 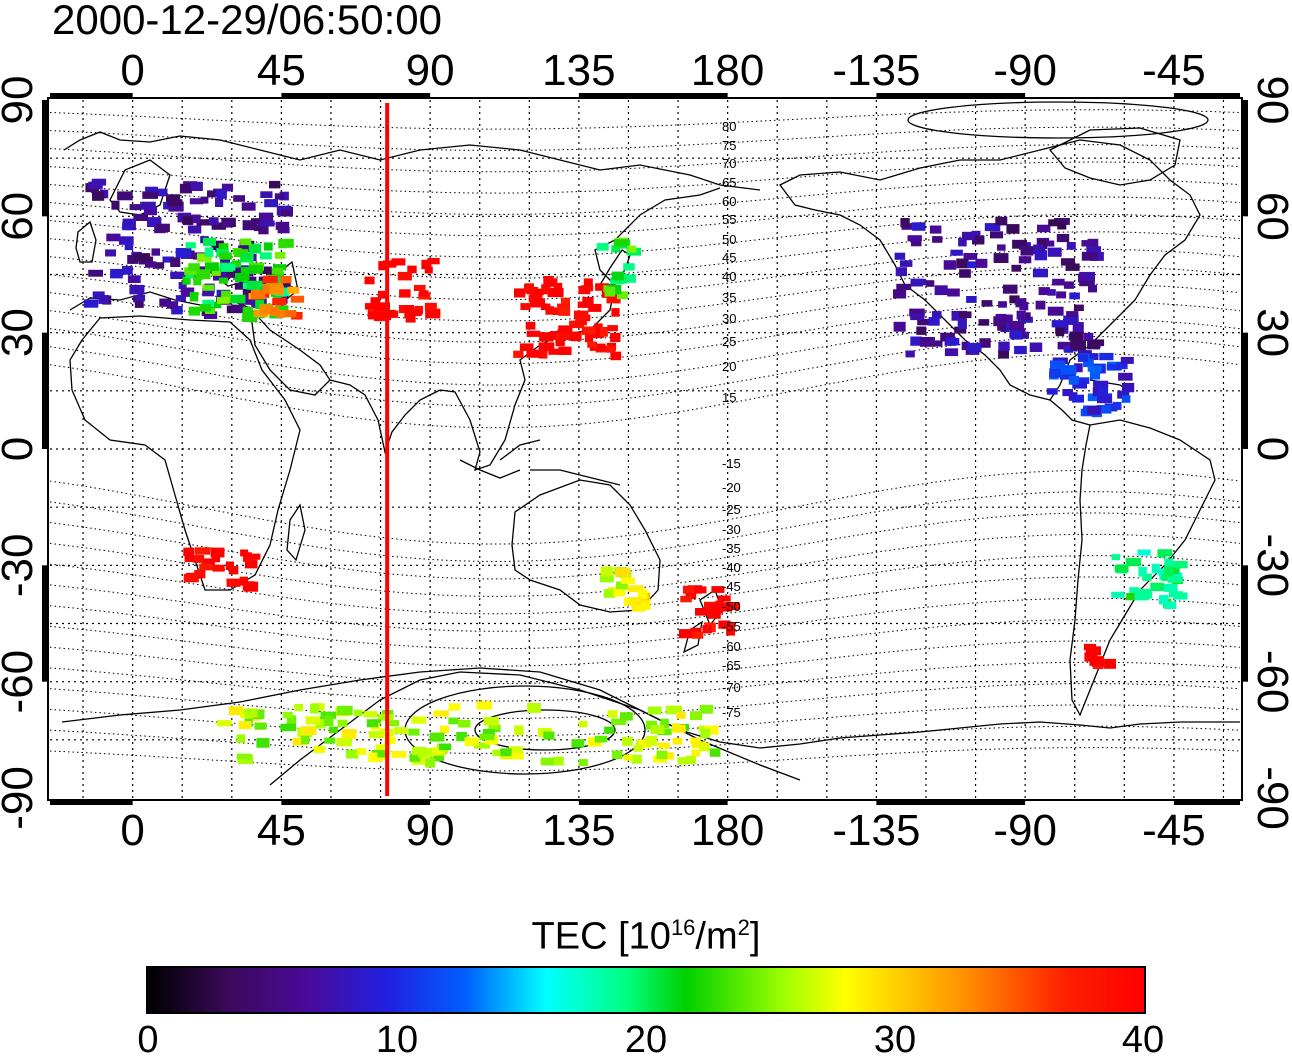 I want to click on map-title: 2000-12-29/06:50:00, so click(x=247, y=21).